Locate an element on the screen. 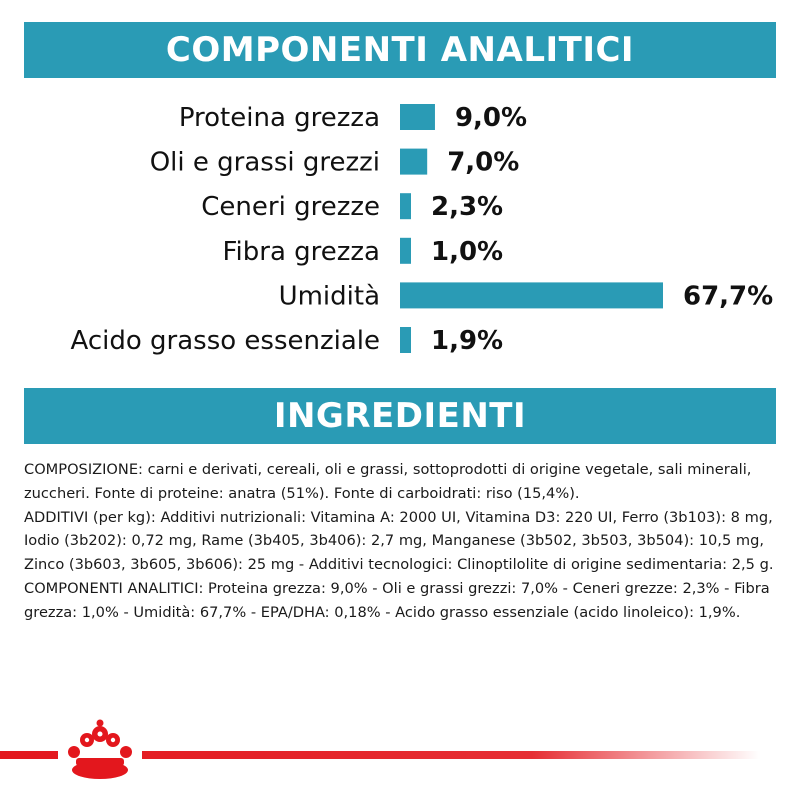 Image resolution: width=800 pixels, height=800 pixels. analytics-title: COMPONENTI ANALITICI is located at coordinates (400, 50).